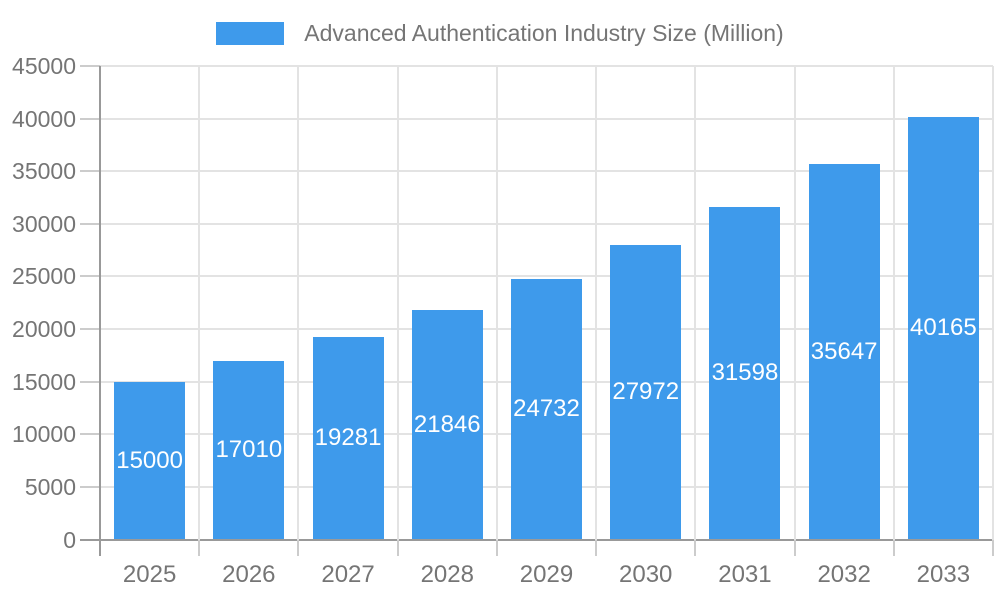  Describe the element at coordinates (44, 276) in the screenshot. I see `y-axis-label: 25000` at that location.